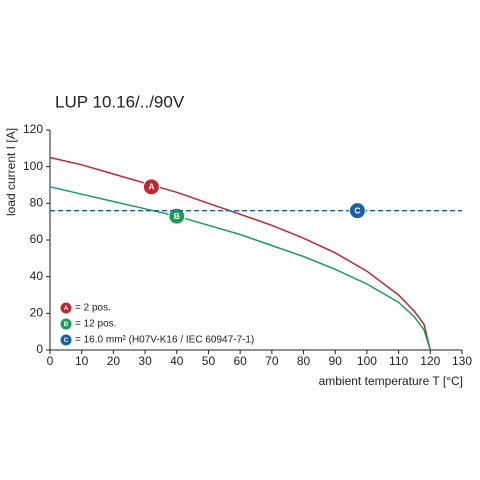 The image size is (480, 480). What do you see at coordinates (177, 361) in the screenshot?
I see `x-tick-label: 40` at bounding box center [177, 361].